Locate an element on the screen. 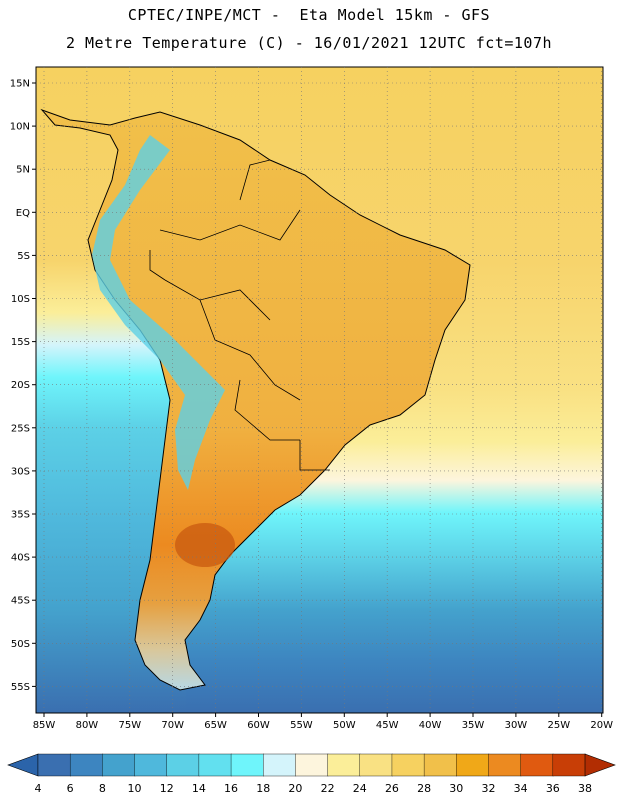 The width and height of the screenshot is (618, 800). lon-tick-label: 50W is located at coordinates (344, 725).